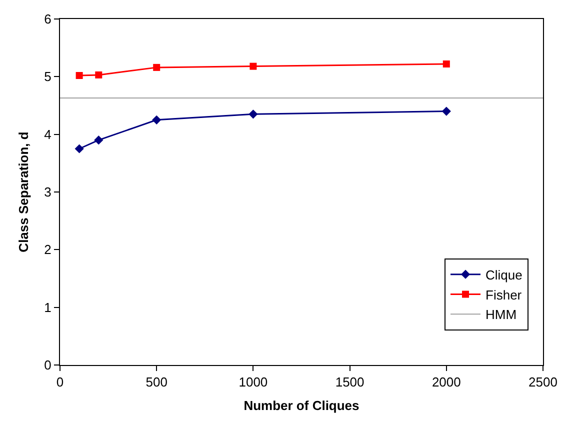 The image size is (569, 425). I want to click on y-tick-label: 5, so click(48, 76).